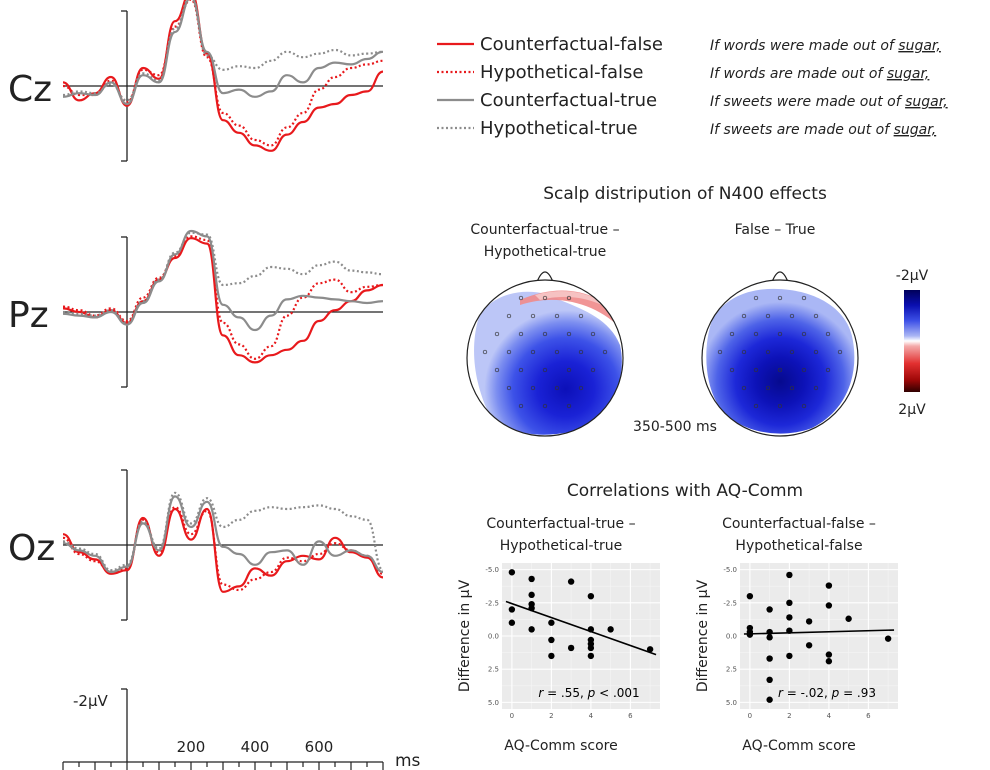 This screenshot has width=990, height=770. Describe the element at coordinates (191, 747) in the screenshot. I see `time-tick-label: 200` at that location.